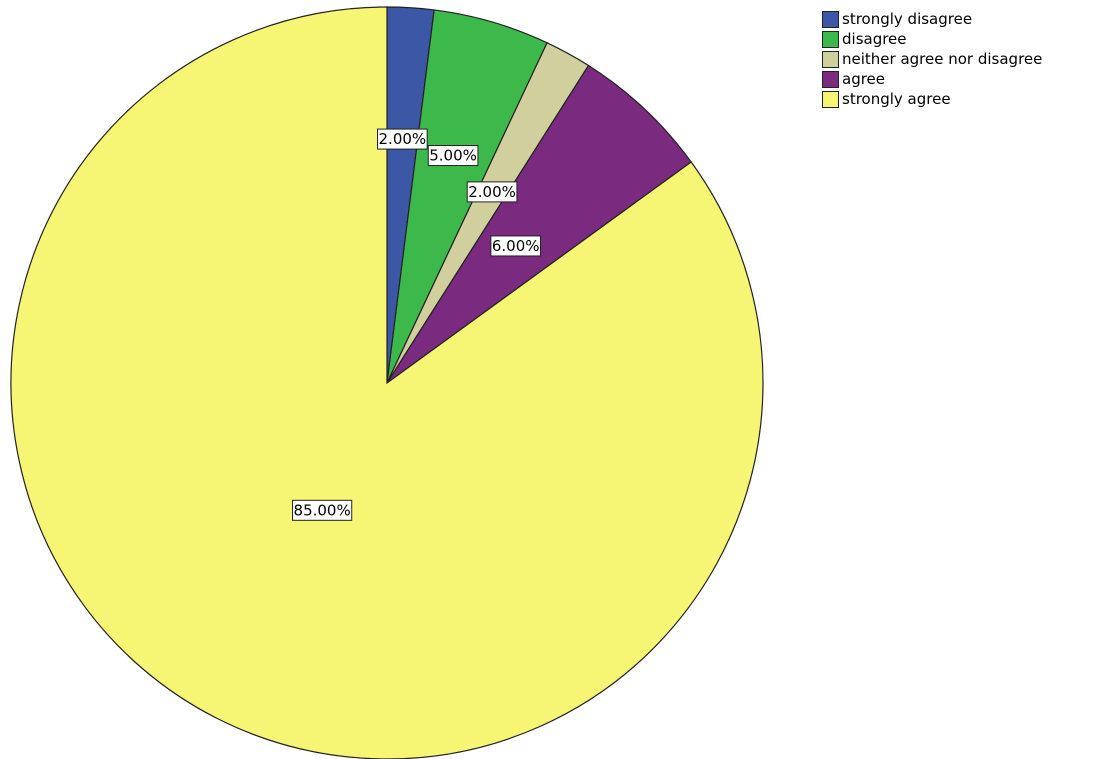 The image size is (1100, 759). I want to click on legend-label: neither agree nor disagree, so click(942, 59).